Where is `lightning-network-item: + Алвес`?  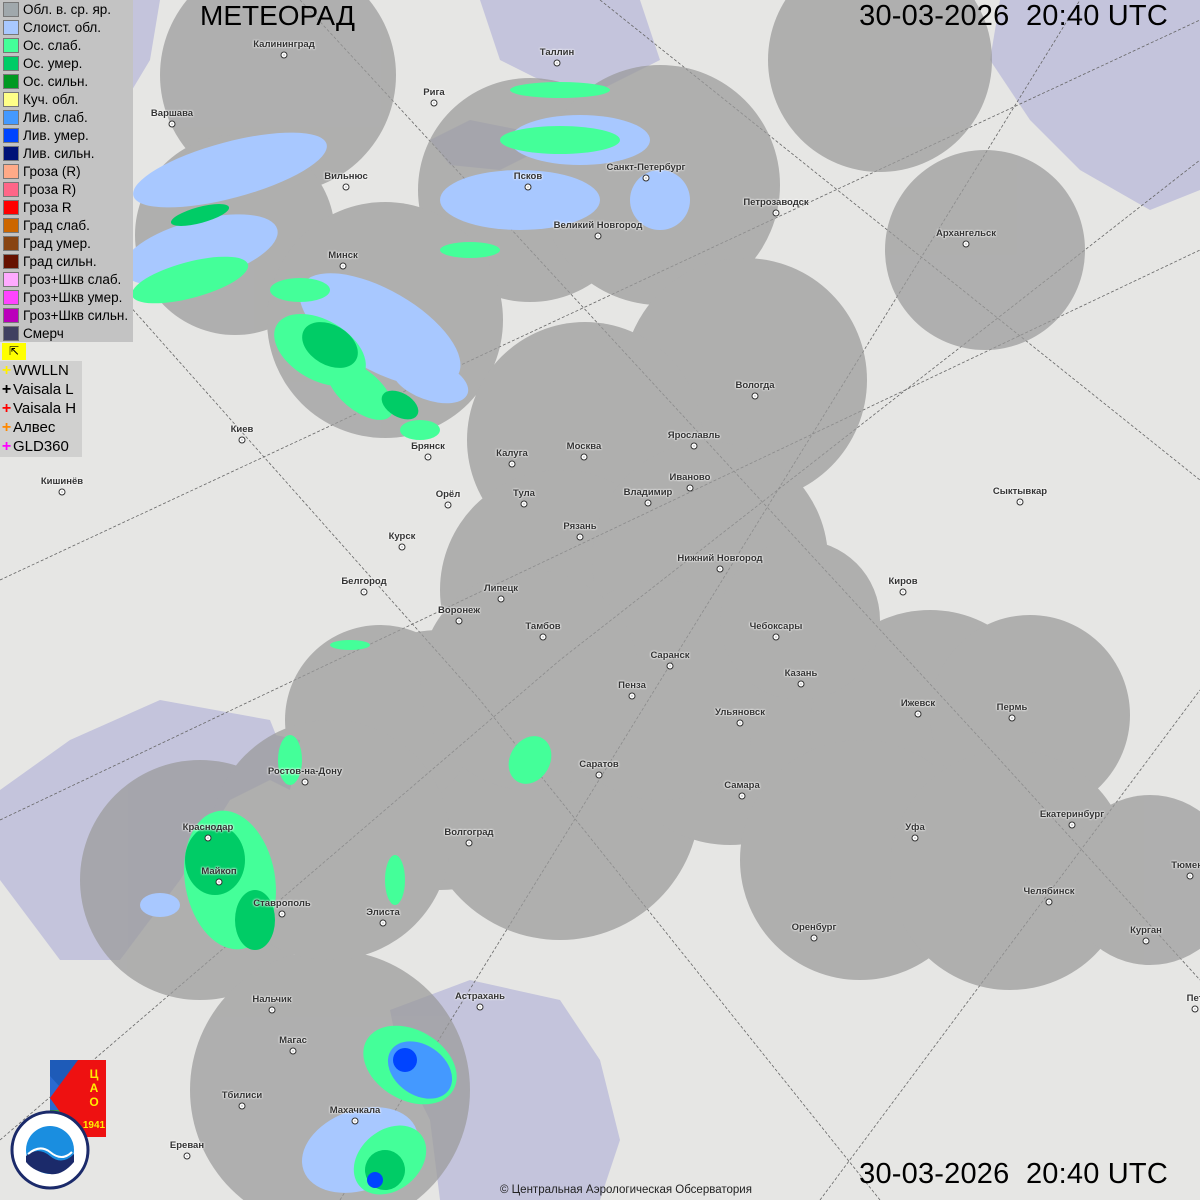 lightning-network-item: + Алвес is located at coordinates (28, 427).